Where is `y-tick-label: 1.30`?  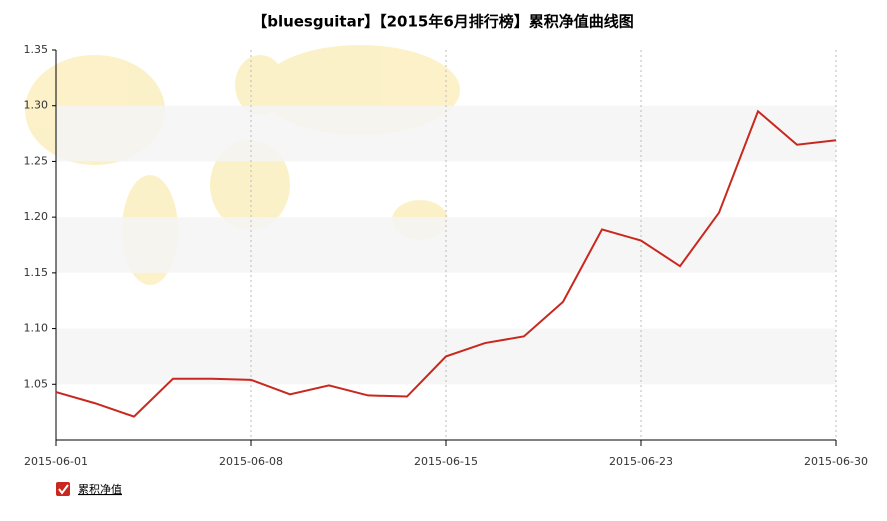 y-tick-label: 1.30 is located at coordinates (36, 105).